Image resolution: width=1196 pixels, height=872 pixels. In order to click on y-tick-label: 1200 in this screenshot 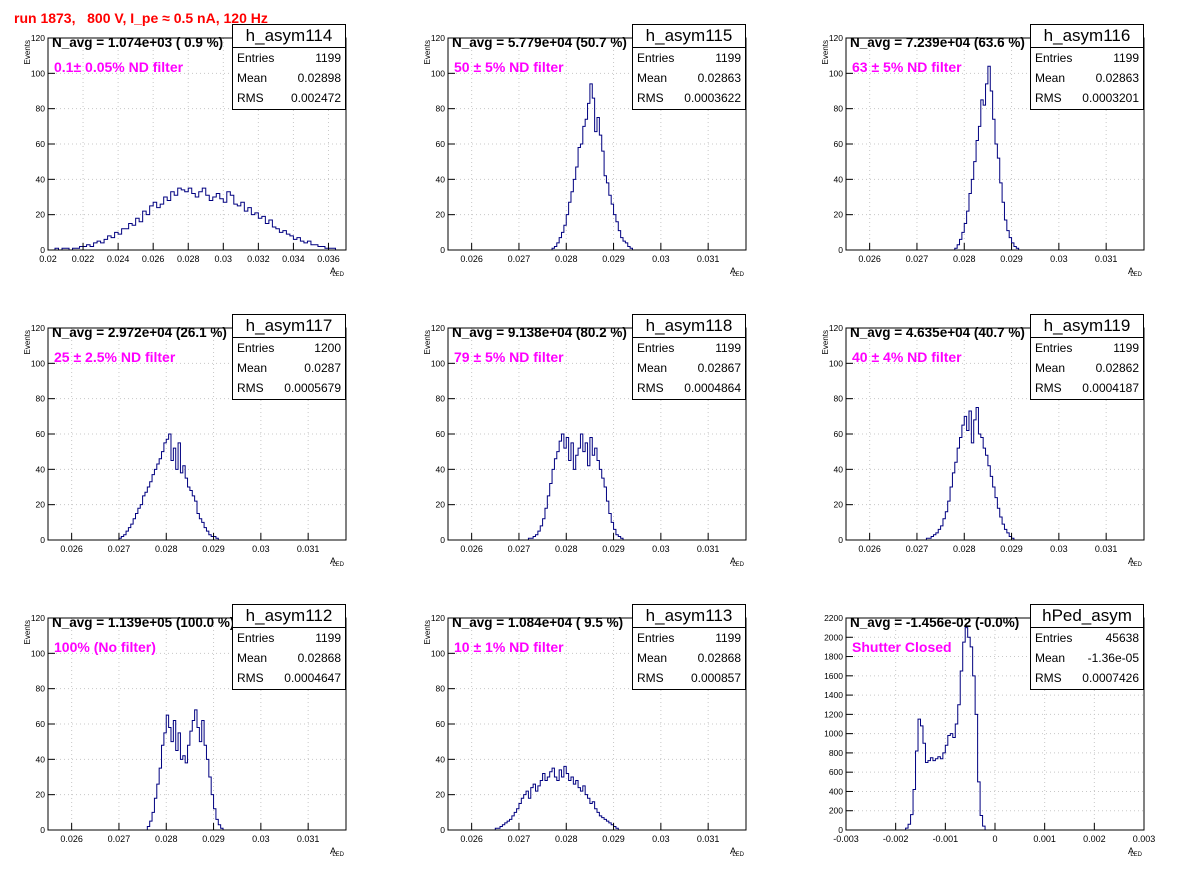, I will do `click(833, 714)`.